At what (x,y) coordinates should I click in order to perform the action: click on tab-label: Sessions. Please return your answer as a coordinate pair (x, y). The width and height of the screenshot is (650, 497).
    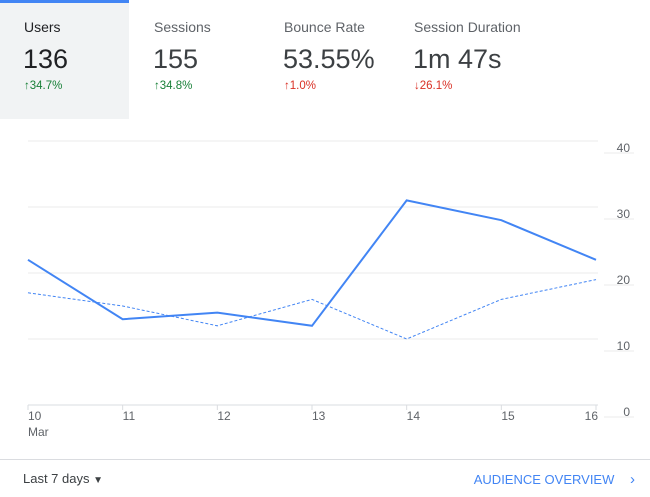
    Looking at the image, I should click on (182, 27).